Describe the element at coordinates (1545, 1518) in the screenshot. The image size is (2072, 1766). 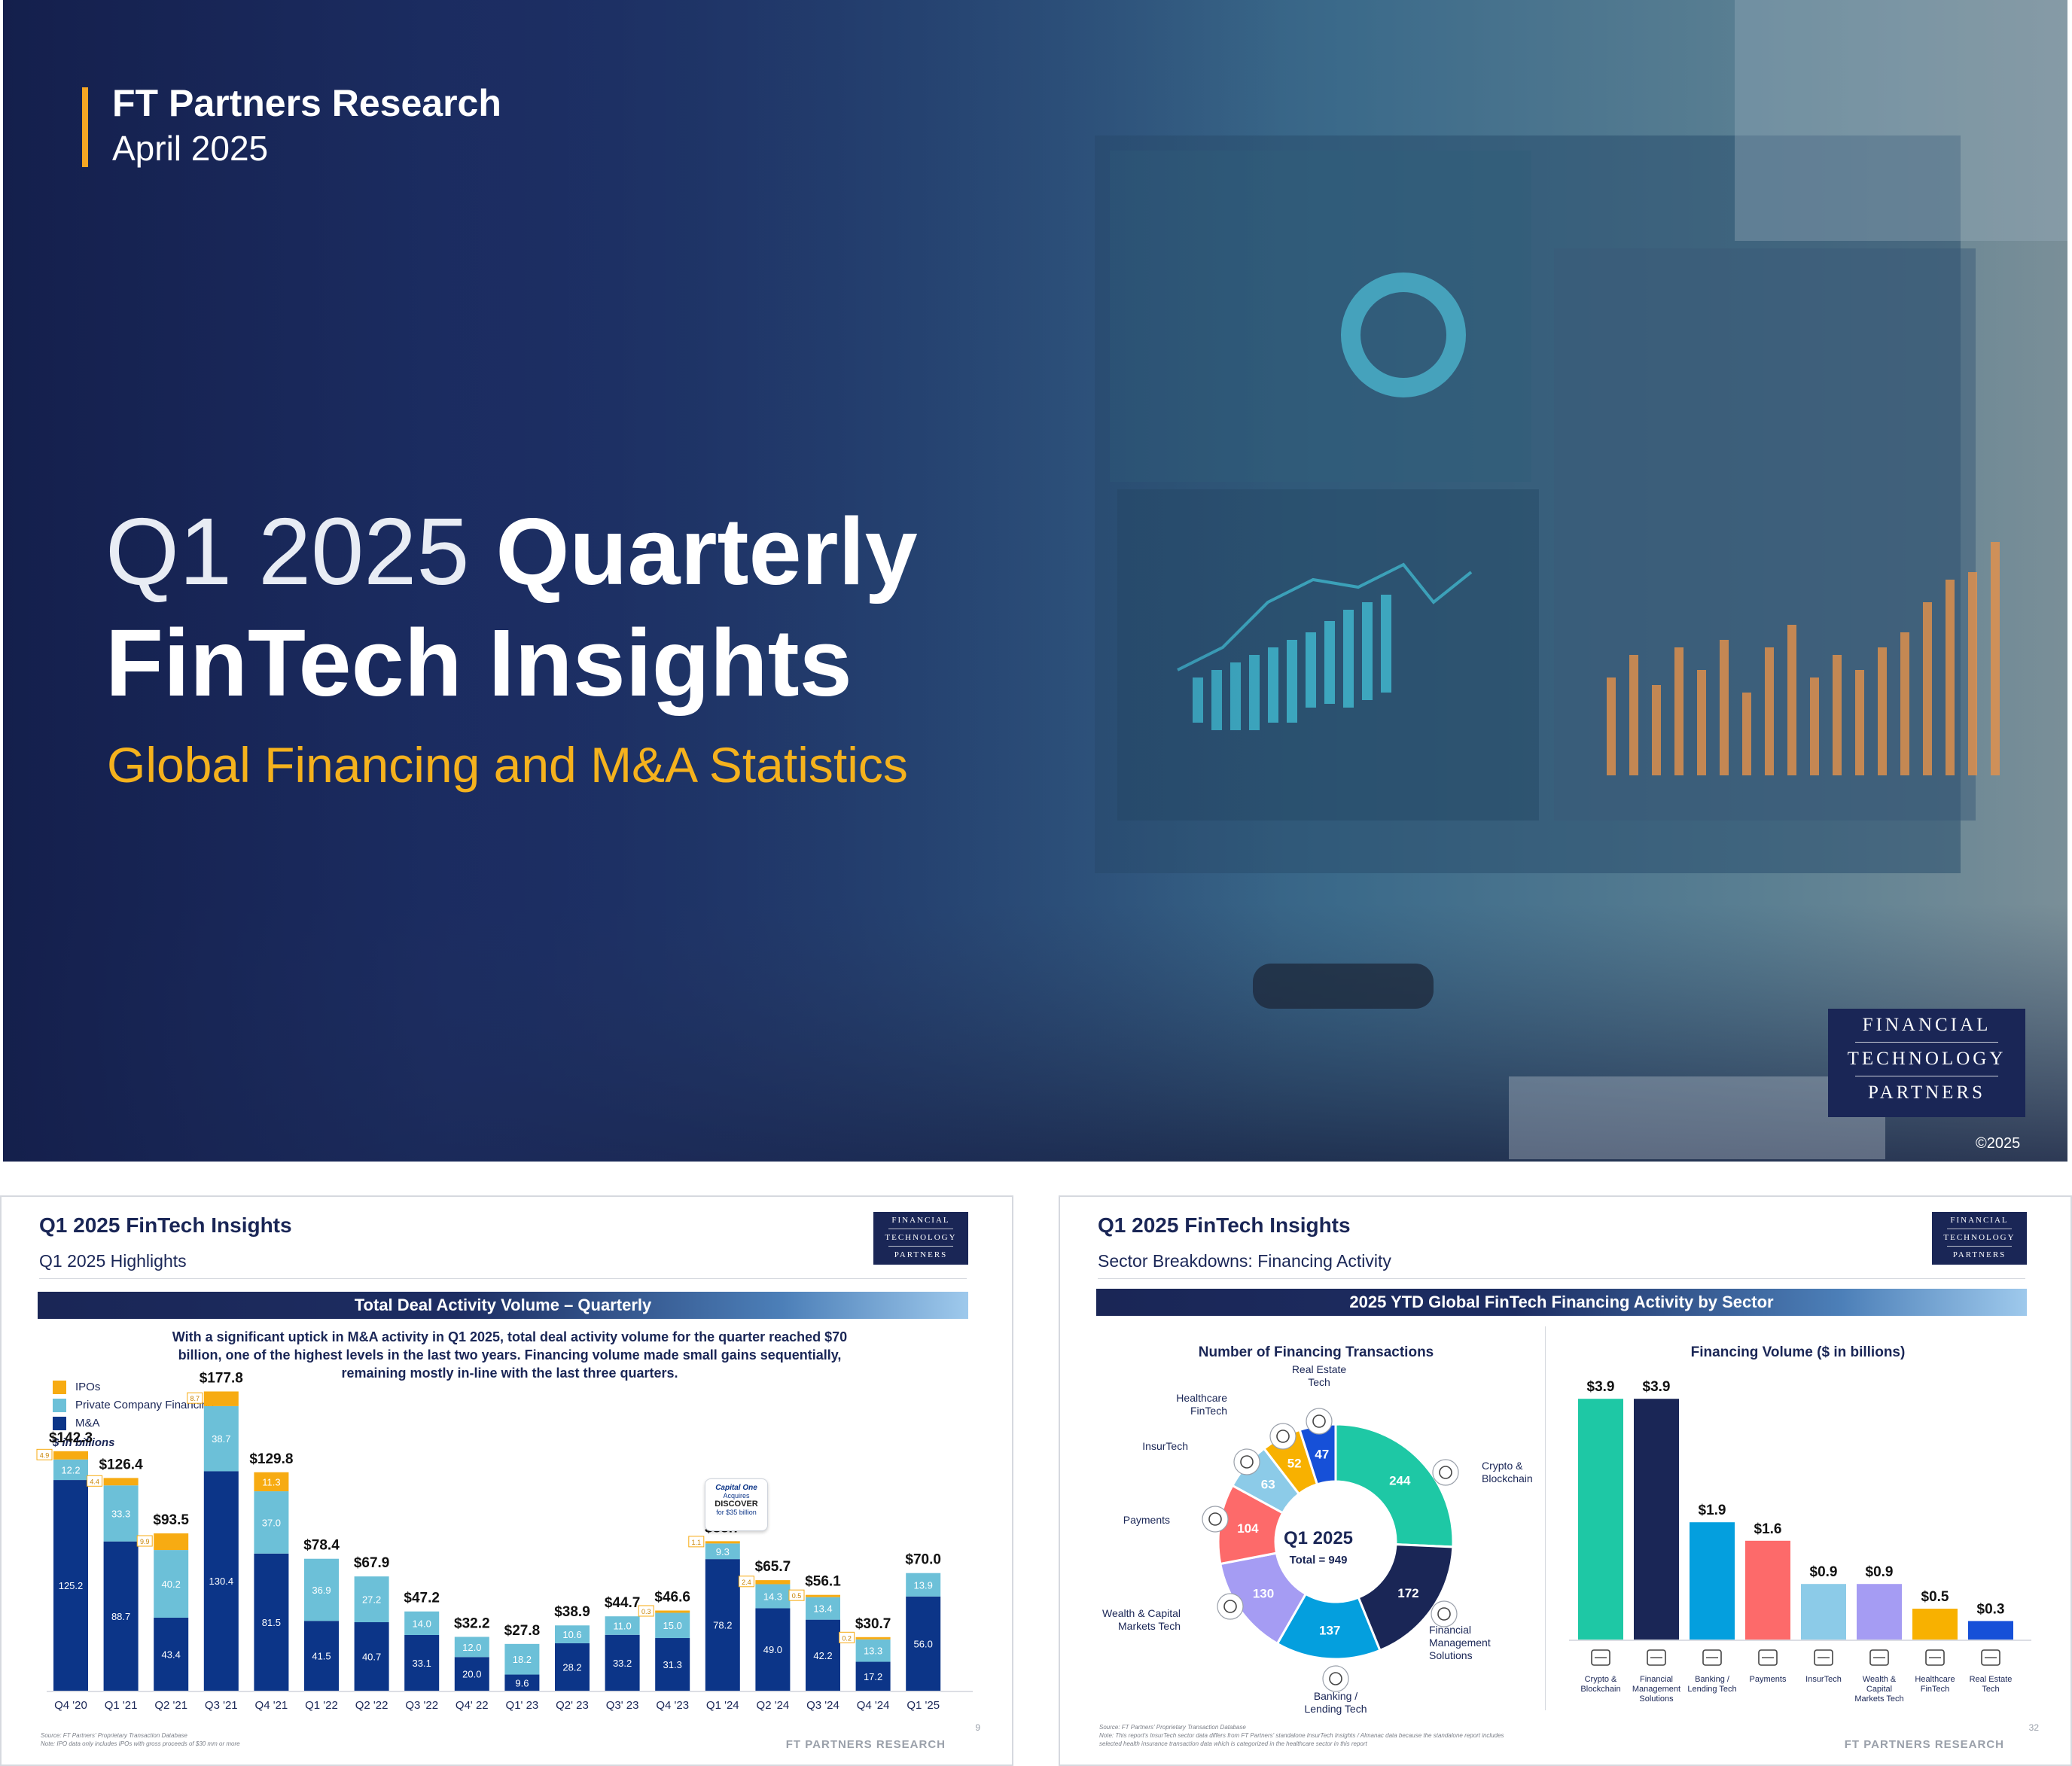
I see `column-divider` at that location.